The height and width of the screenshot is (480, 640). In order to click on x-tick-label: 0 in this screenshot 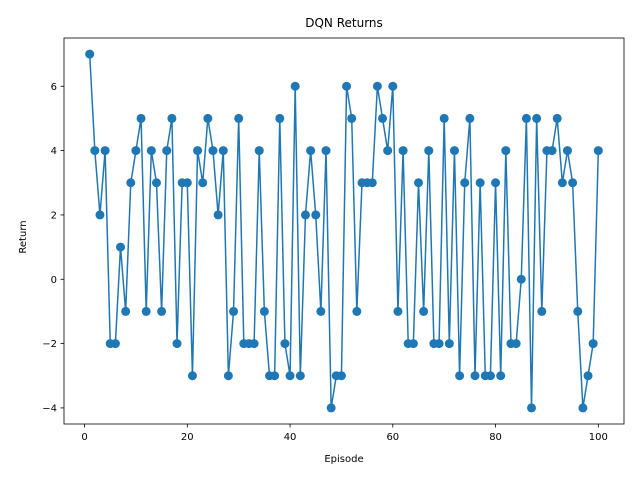, I will do `click(84, 437)`.